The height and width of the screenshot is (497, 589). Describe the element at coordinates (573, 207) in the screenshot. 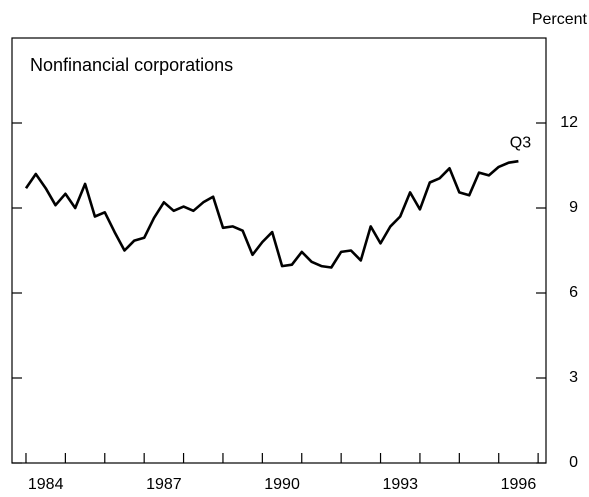

I see `y-tick-label: 9` at that location.